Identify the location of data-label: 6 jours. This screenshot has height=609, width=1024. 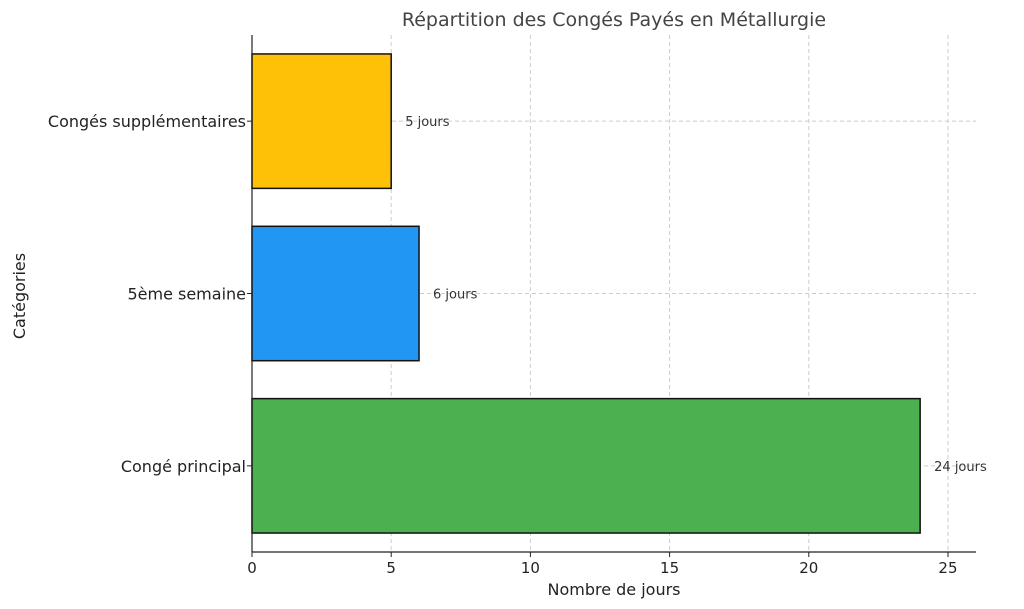
(455, 295).